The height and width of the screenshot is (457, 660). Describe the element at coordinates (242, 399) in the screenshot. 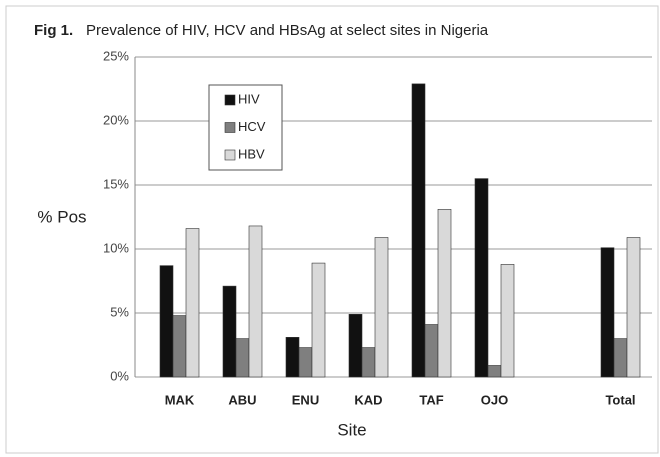

I see `x-tick-label: ABU` at that location.